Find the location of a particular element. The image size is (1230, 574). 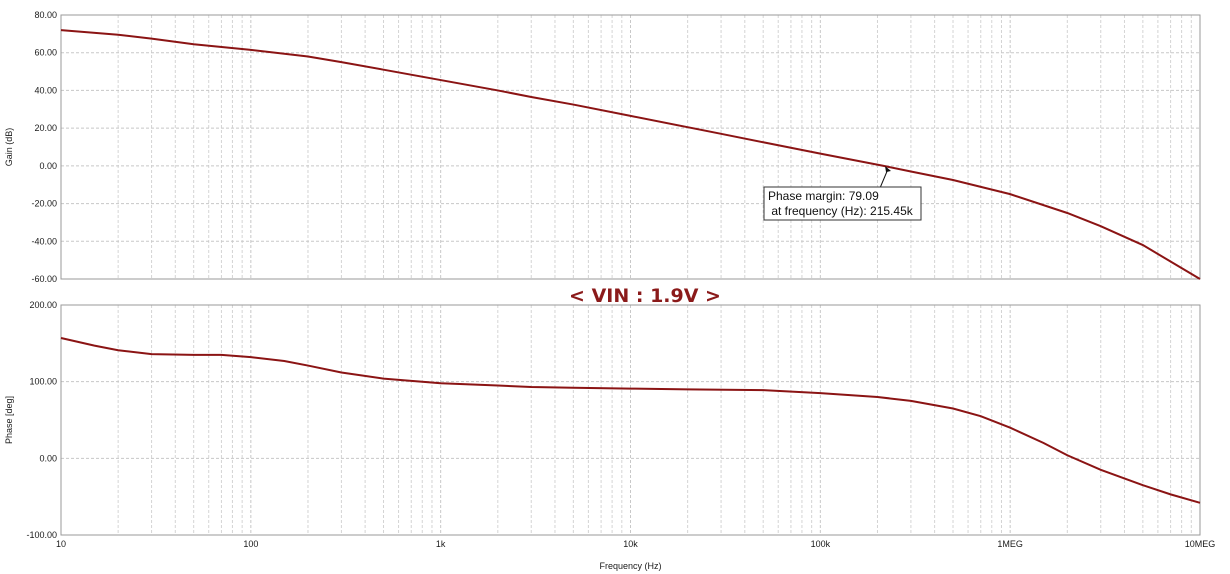

y-axis-label: Gain (dB) is located at coordinates (9, 147).